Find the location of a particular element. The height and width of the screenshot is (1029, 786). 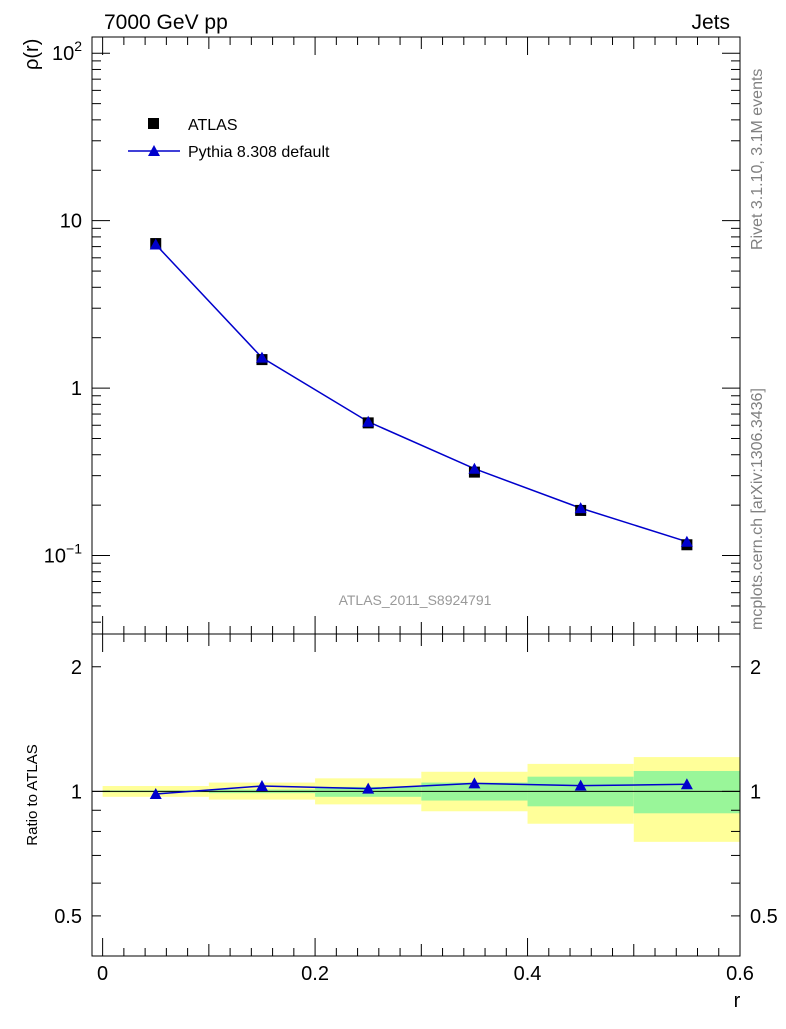

x-tick-label: 0 is located at coordinates (102, 974).